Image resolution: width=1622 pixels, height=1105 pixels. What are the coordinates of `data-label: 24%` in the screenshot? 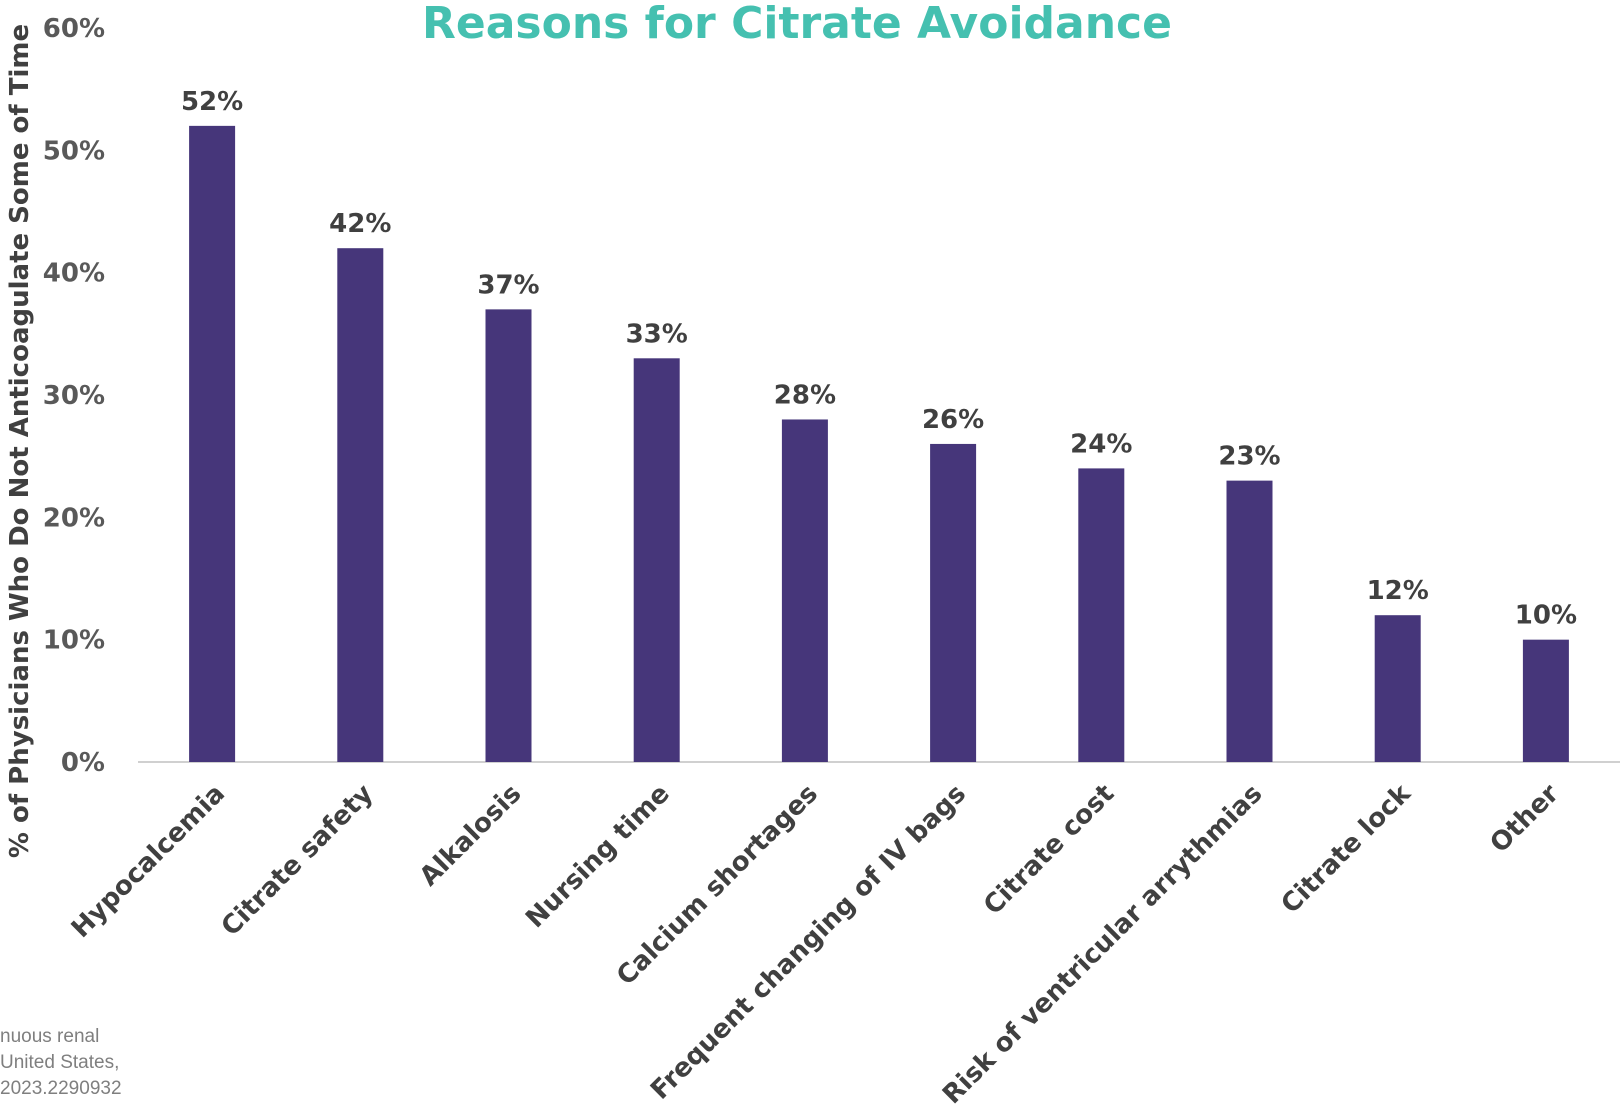 It's located at (1101, 444).